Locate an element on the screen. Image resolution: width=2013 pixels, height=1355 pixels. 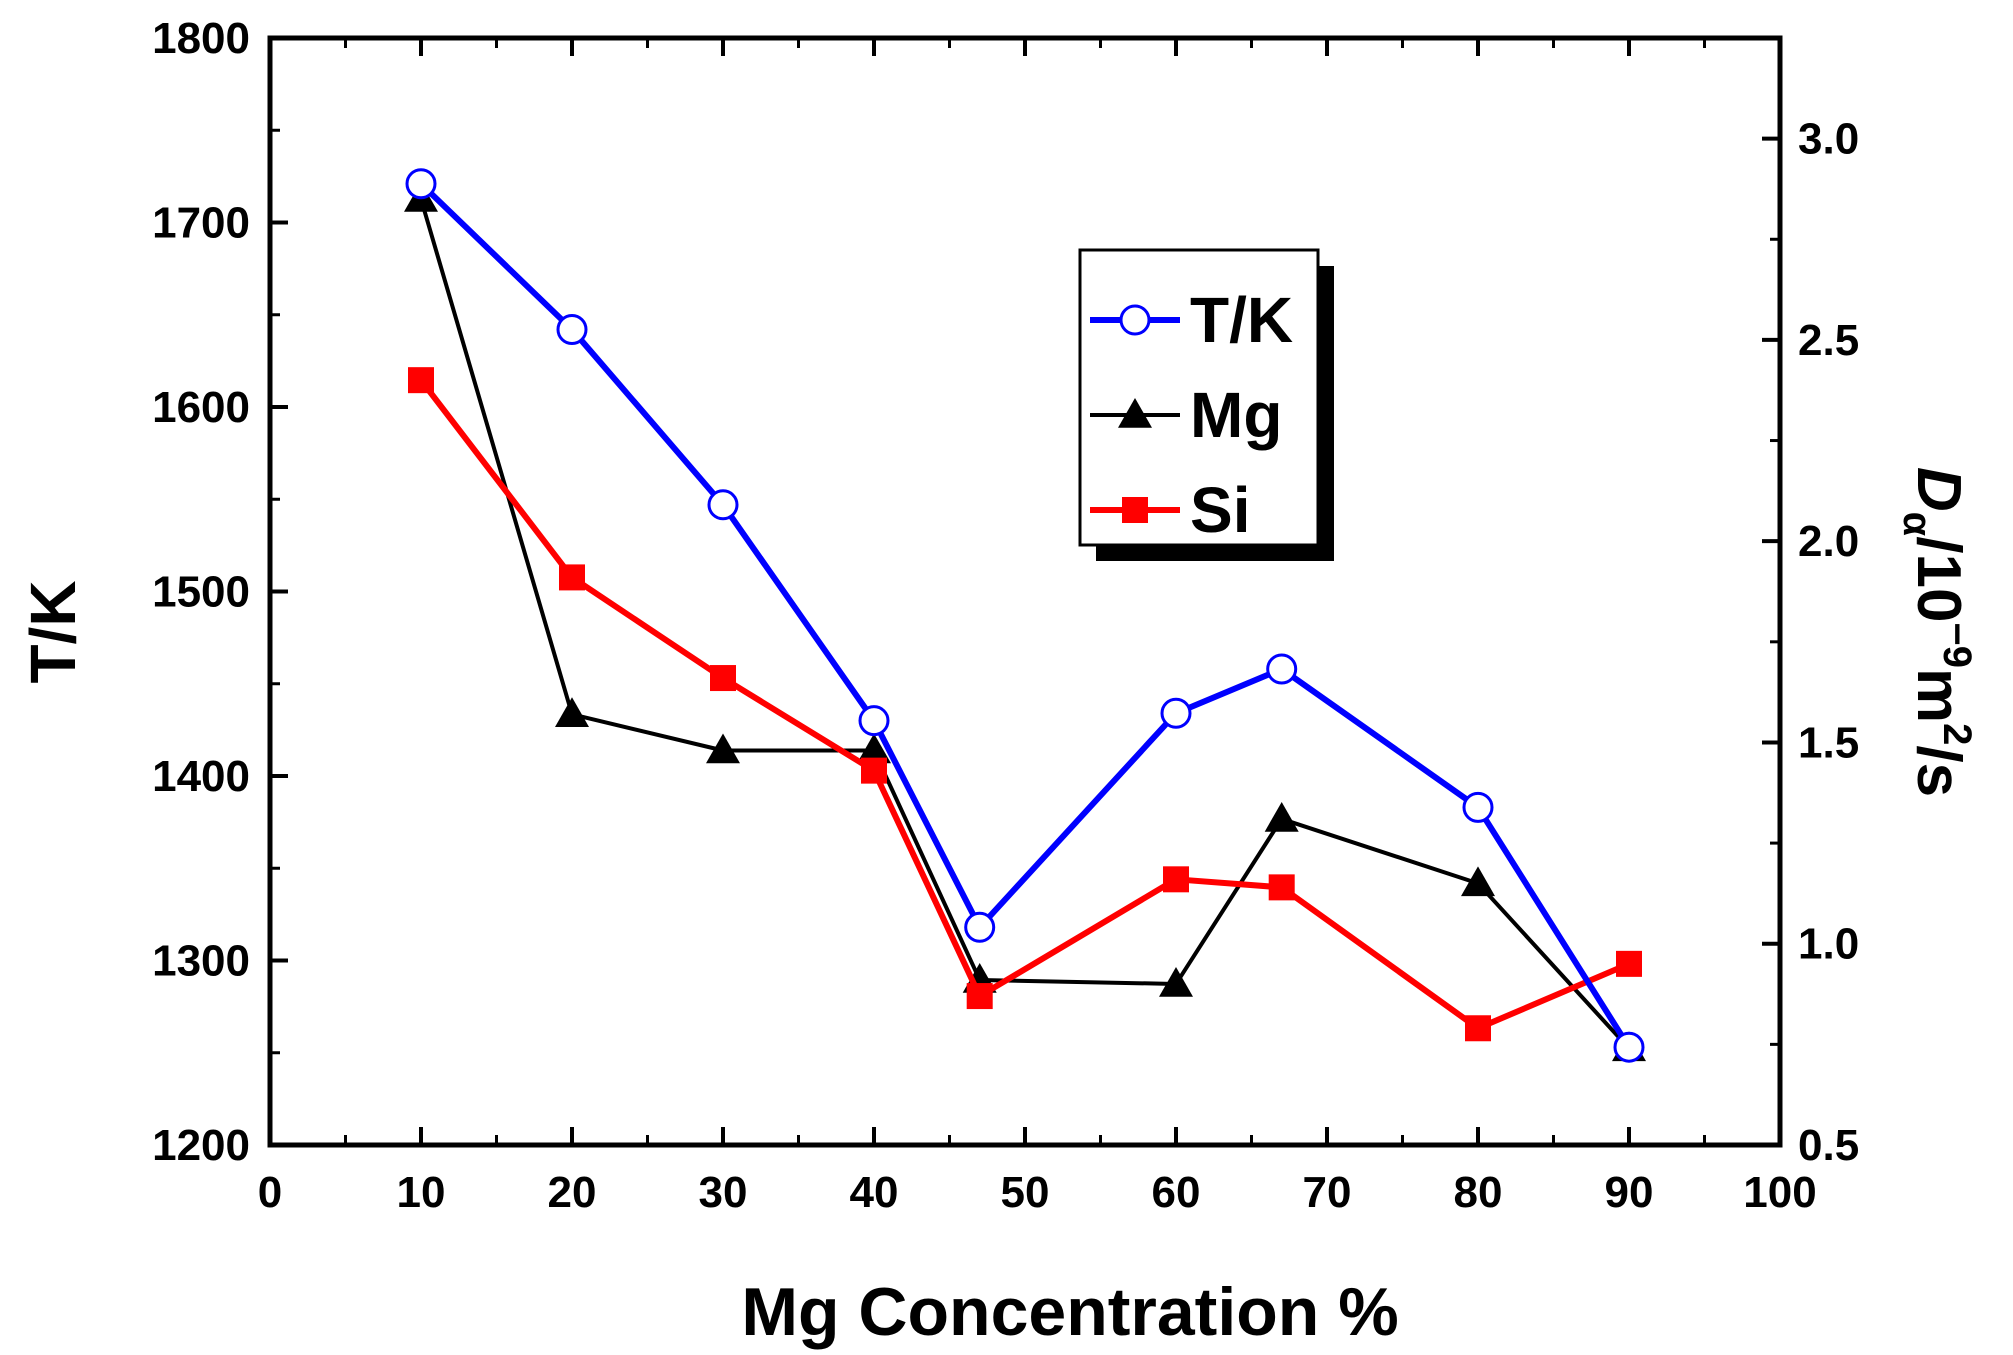
x-tick-label: 90 is located at coordinates (1629, 1192).